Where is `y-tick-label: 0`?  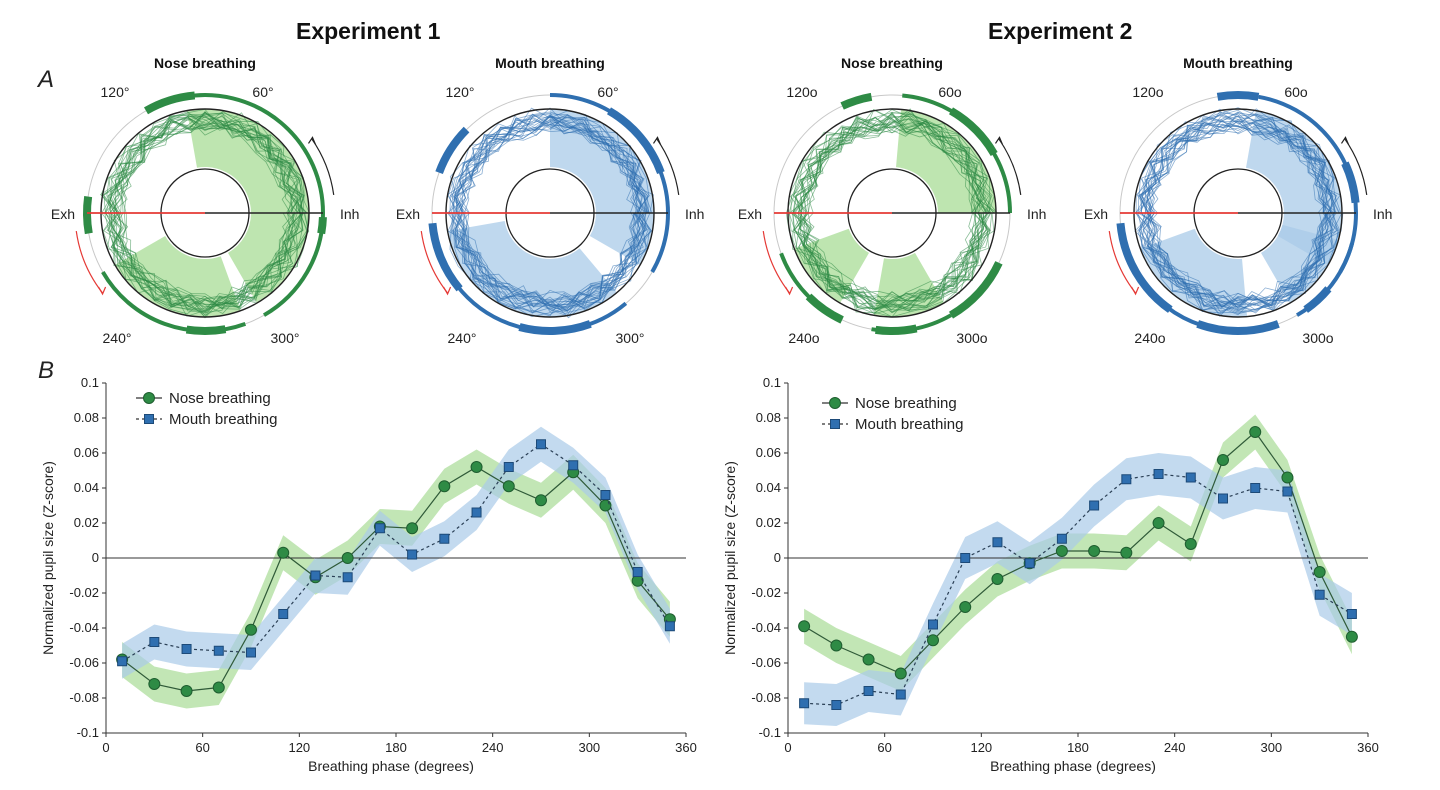 y-tick-label: 0 is located at coordinates (95, 557).